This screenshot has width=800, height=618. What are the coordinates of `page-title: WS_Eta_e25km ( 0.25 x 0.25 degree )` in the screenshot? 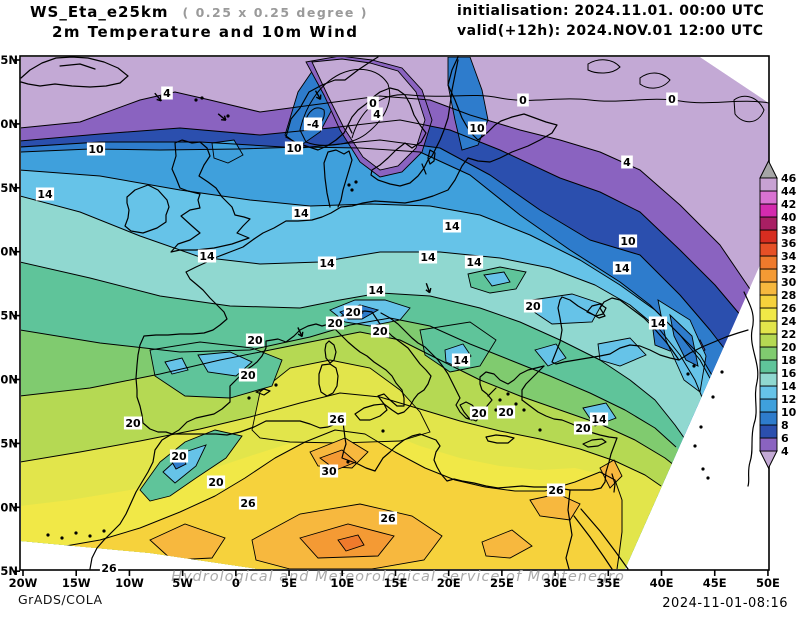 It's located at (199, 12).